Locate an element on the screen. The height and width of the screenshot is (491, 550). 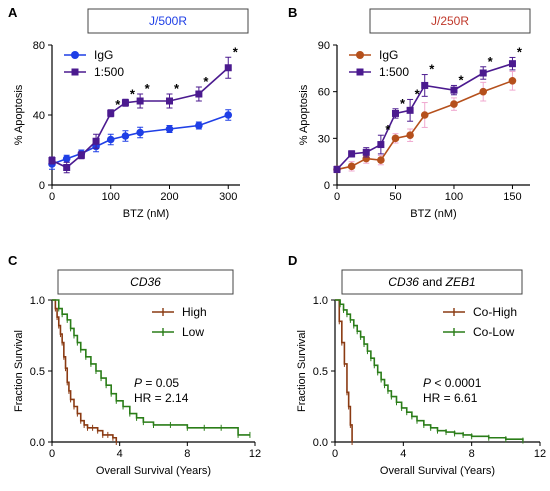
title-box-B is located at coordinates (450, 21).